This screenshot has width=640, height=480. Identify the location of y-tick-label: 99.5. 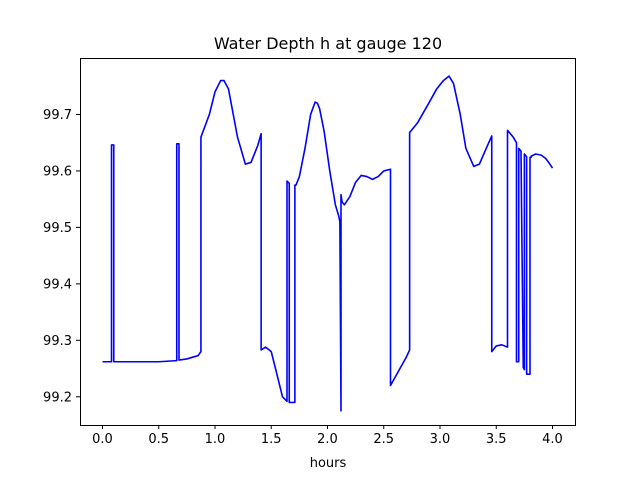
(57, 228).